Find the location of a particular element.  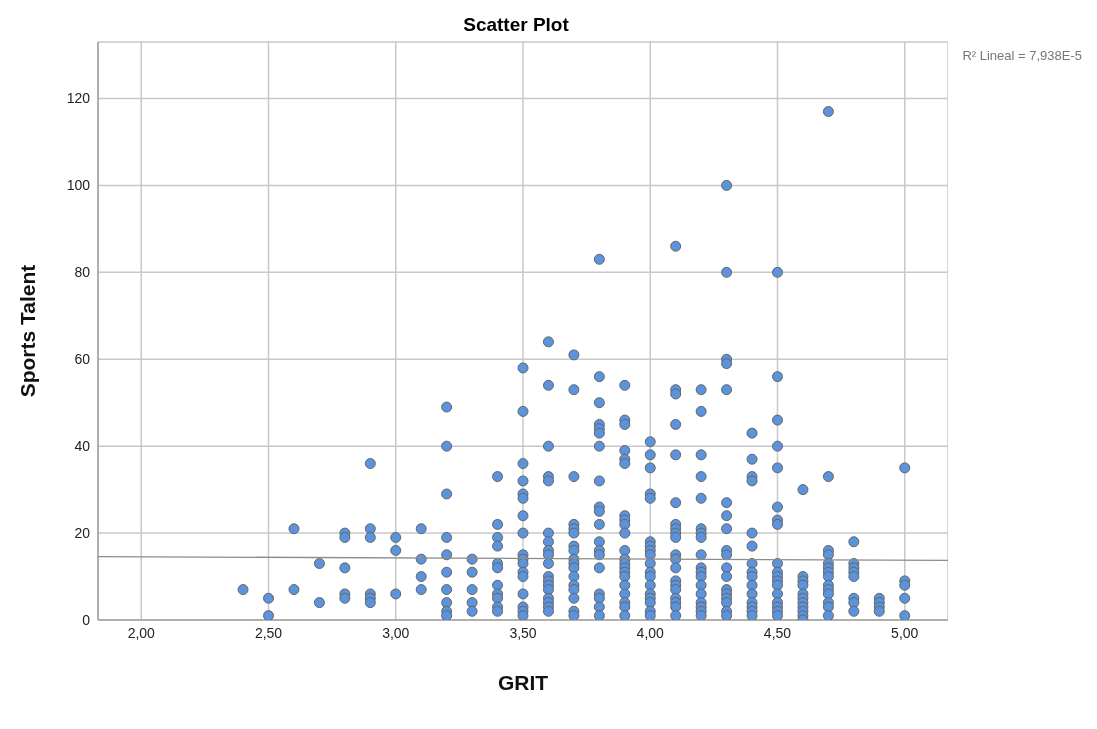

y-tick-label: 80 is located at coordinates (82, 272).